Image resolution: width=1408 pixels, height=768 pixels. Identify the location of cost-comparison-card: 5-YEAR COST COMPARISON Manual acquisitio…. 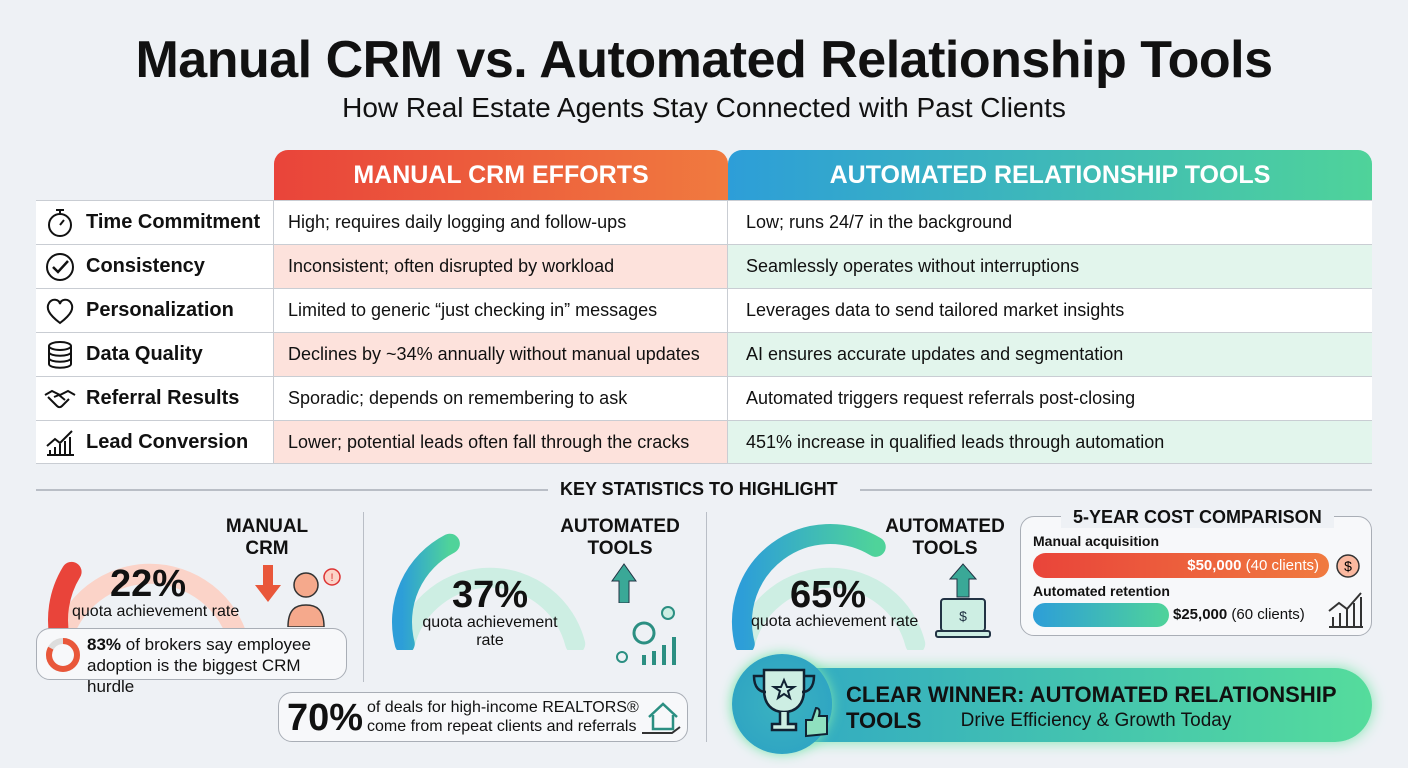
(1196, 571).